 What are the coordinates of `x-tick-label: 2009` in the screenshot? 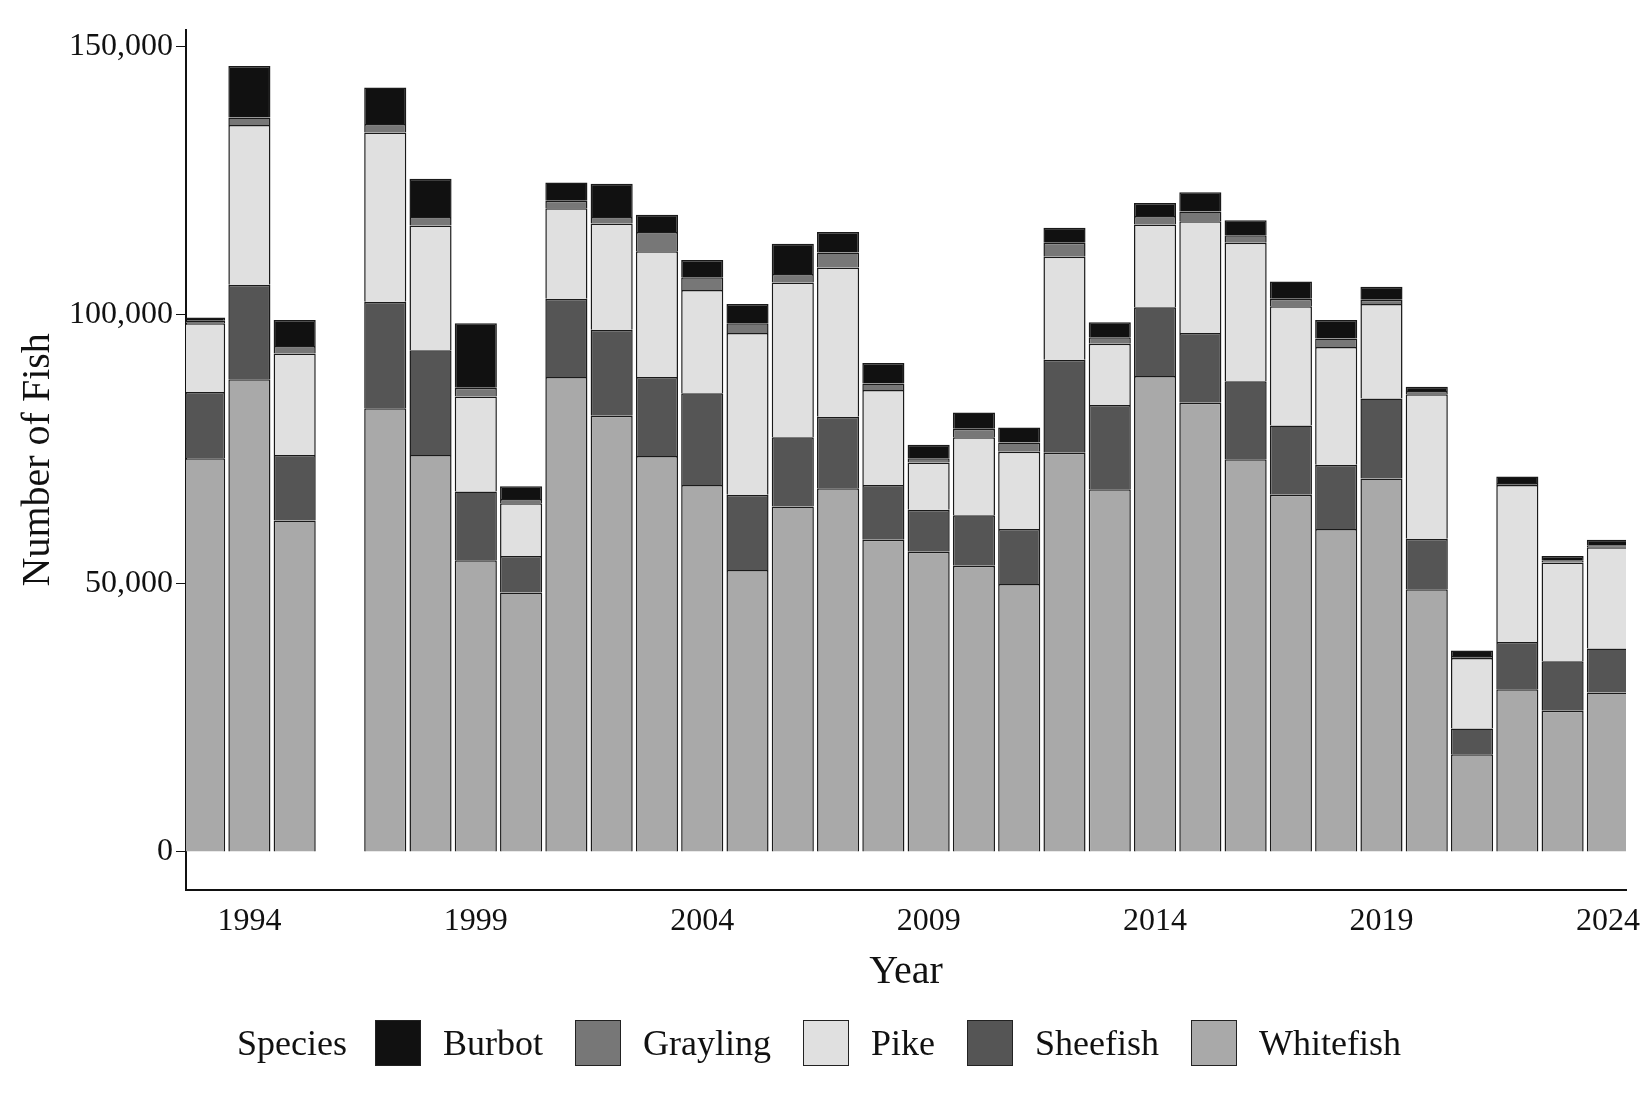 It's located at (928, 919).